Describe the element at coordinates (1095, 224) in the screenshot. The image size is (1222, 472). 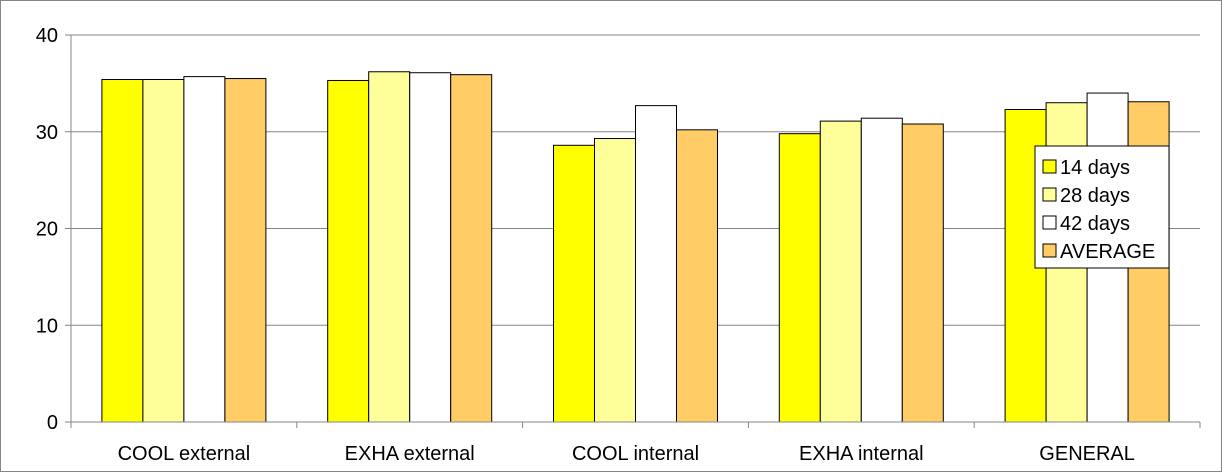
I see `legend-label-42-days: 42 days` at that location.